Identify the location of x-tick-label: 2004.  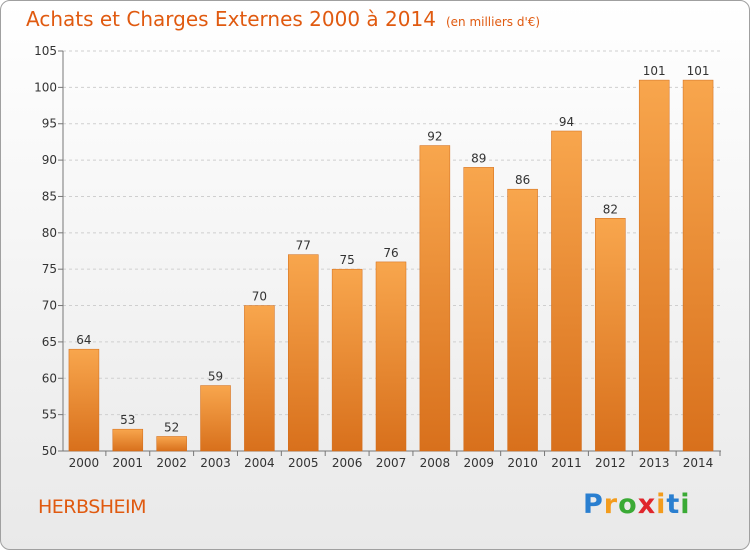
(259, 463).